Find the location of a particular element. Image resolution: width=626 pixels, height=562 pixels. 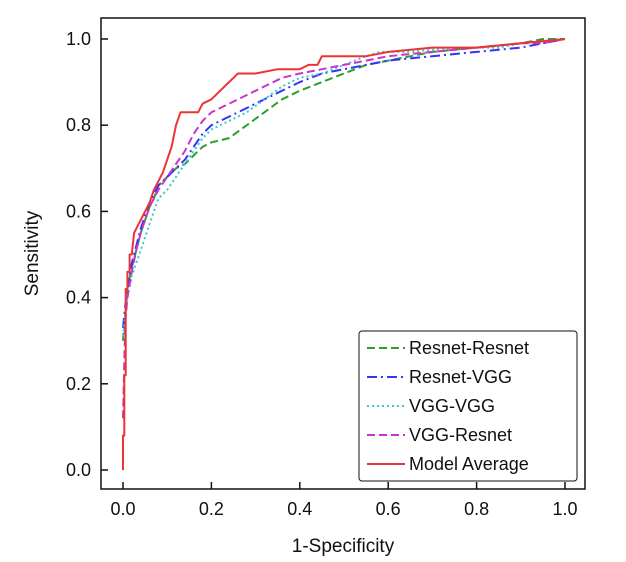

legend-label-resnet-resnet: Resnet-Resnet is located at coordinates (469, 348).